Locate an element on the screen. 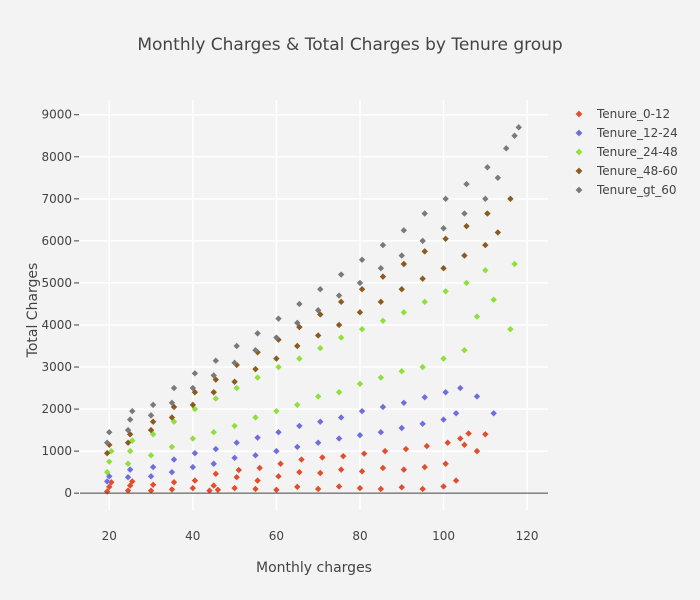  y-tick-label: 1000 is located at coordinates (56, 451).